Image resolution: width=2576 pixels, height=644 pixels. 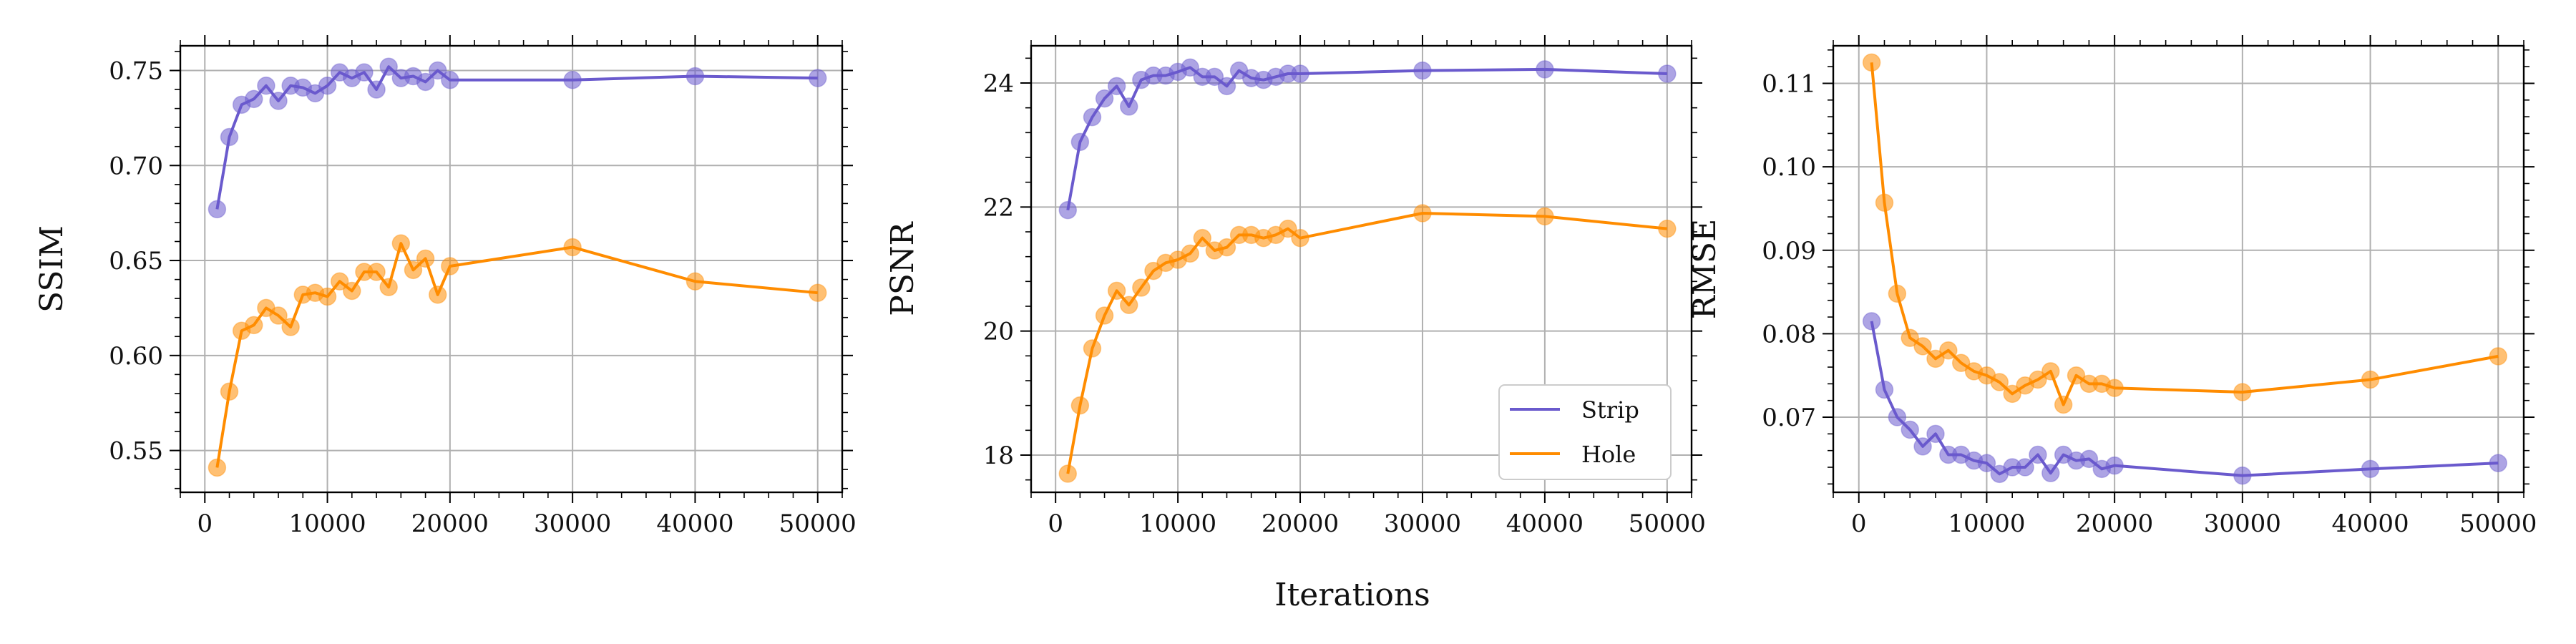 I want to click on rmse-y-tick-label: 0.07, so click(x=1789, y=418).